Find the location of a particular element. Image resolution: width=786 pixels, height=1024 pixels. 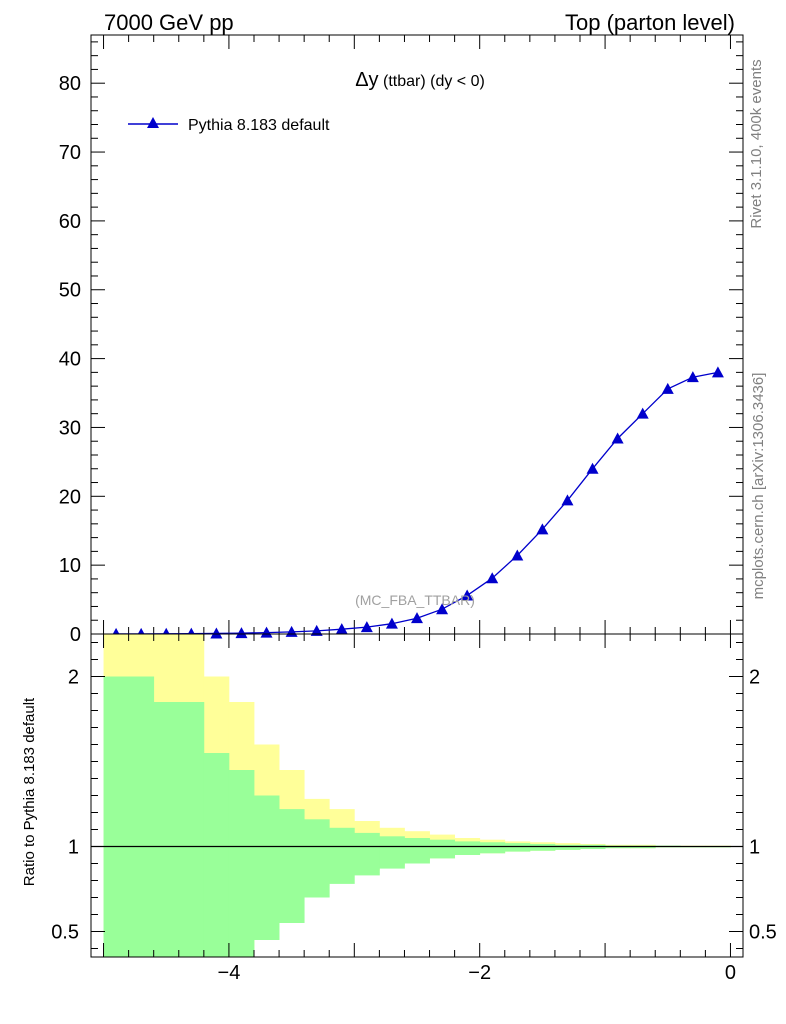

header-right-label: Top (parton level) is located at coordinates (650, 22).